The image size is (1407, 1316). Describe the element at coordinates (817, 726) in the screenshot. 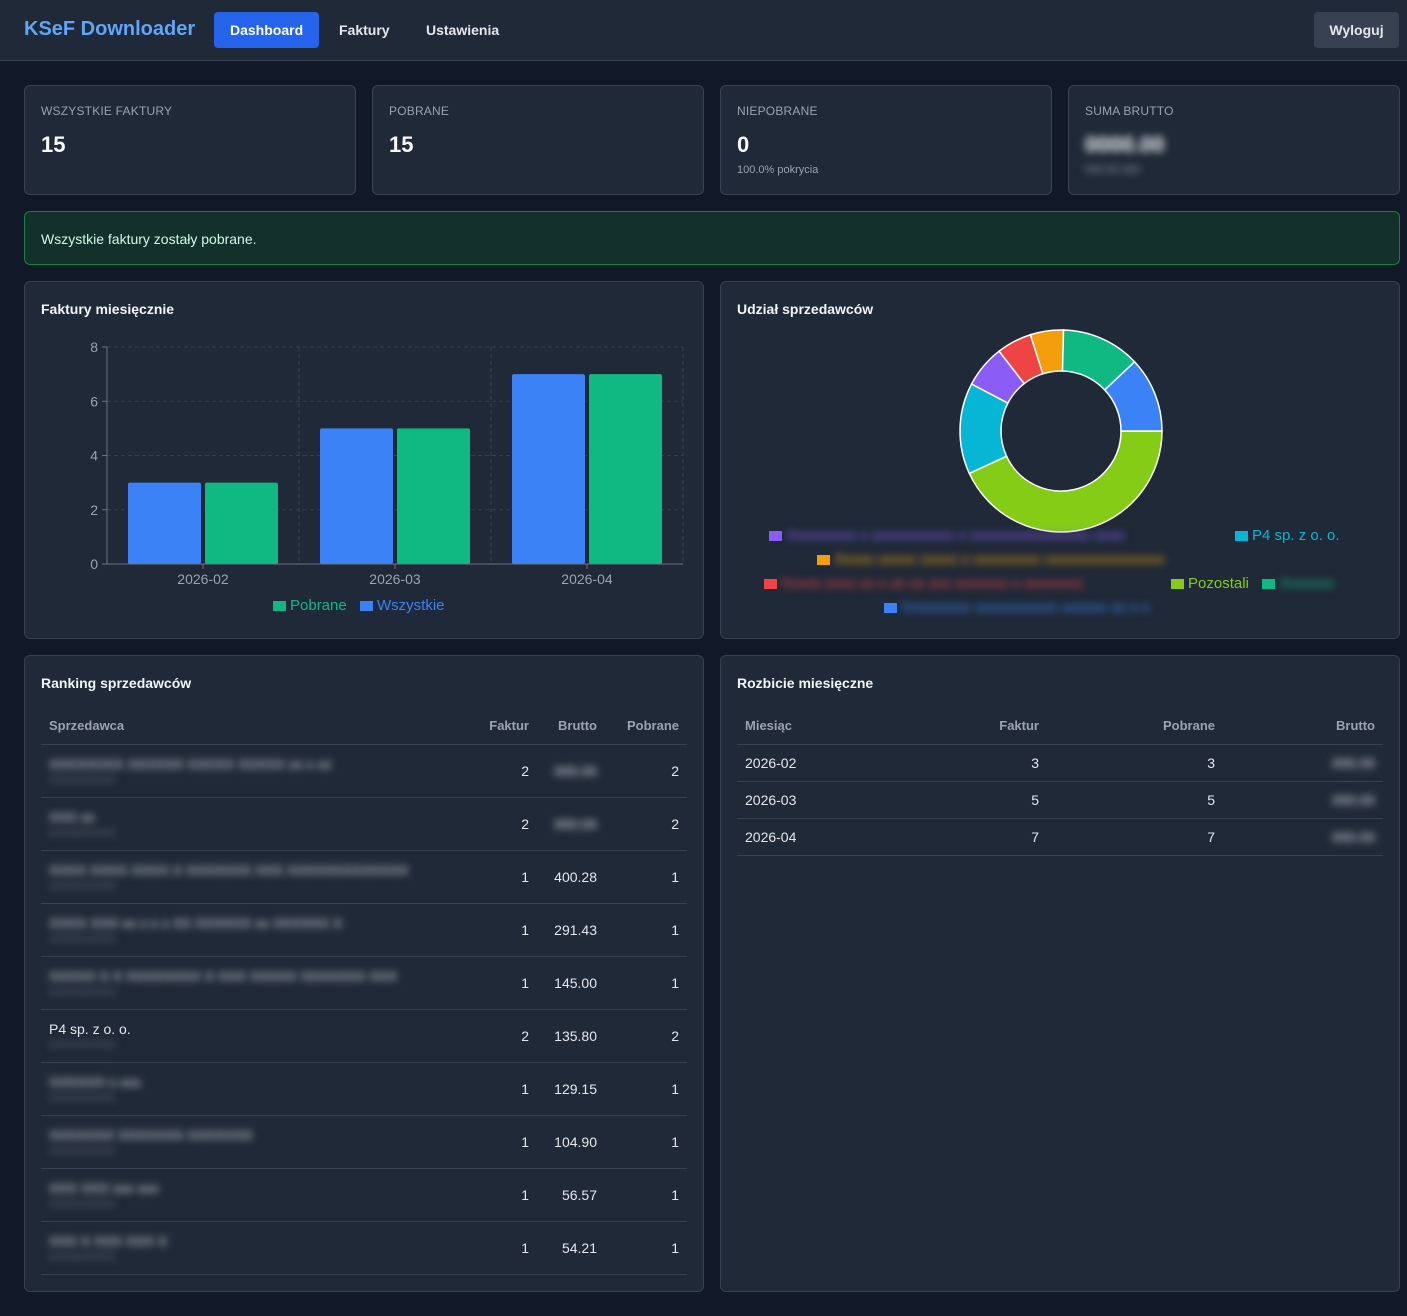

I see `col-header-month: Miesiąc` at that location.